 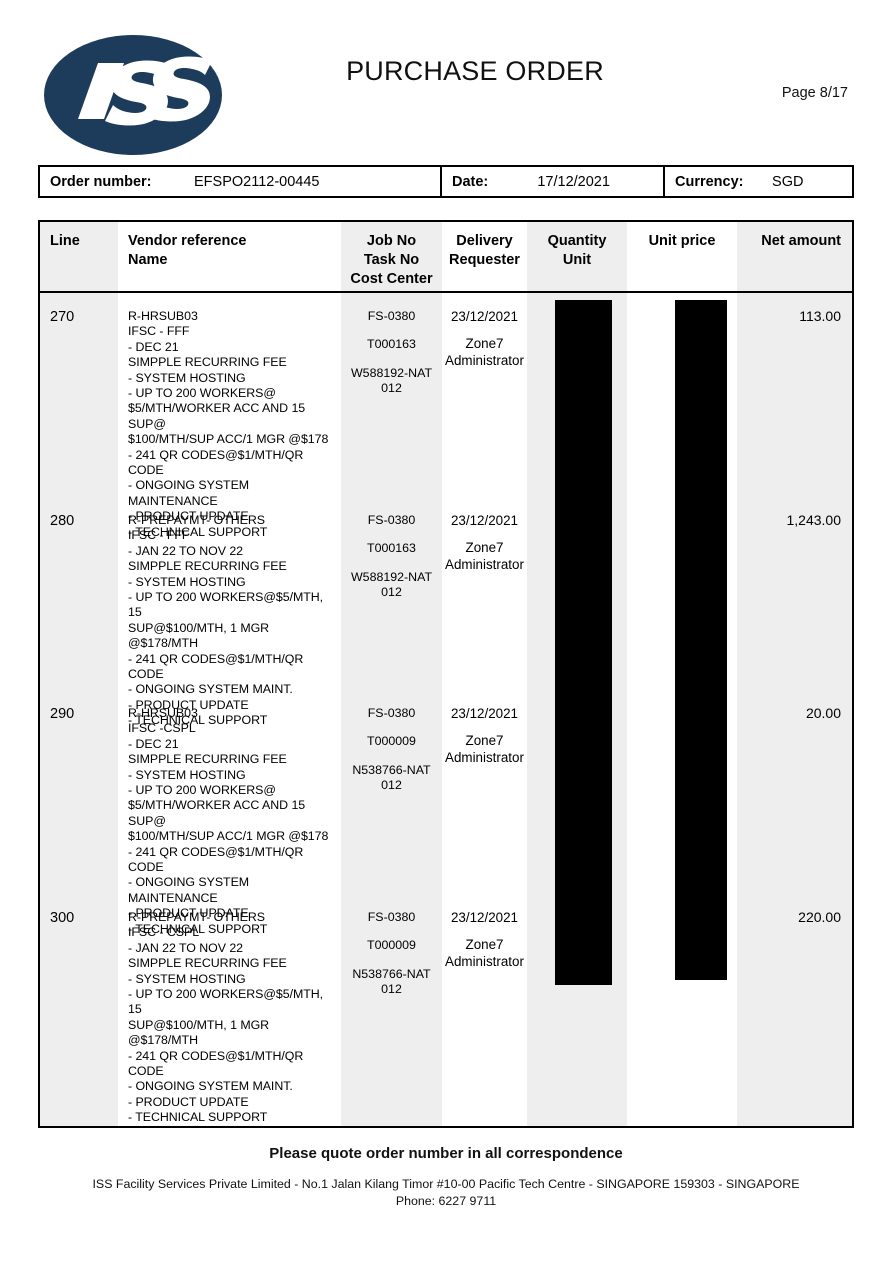 What do you see at coordinates (62, 317) in the screenshot?
I see `cell-line: 270` at bounding box center [62, 317].